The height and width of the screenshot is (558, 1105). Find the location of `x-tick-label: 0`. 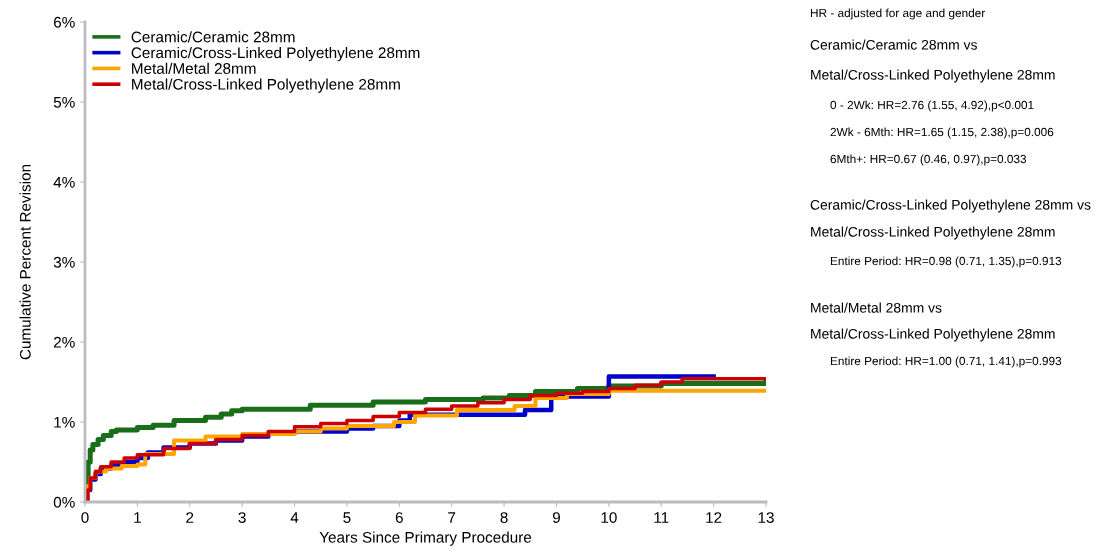

x-tick-label: 0 is located at coordinates (85, 517).